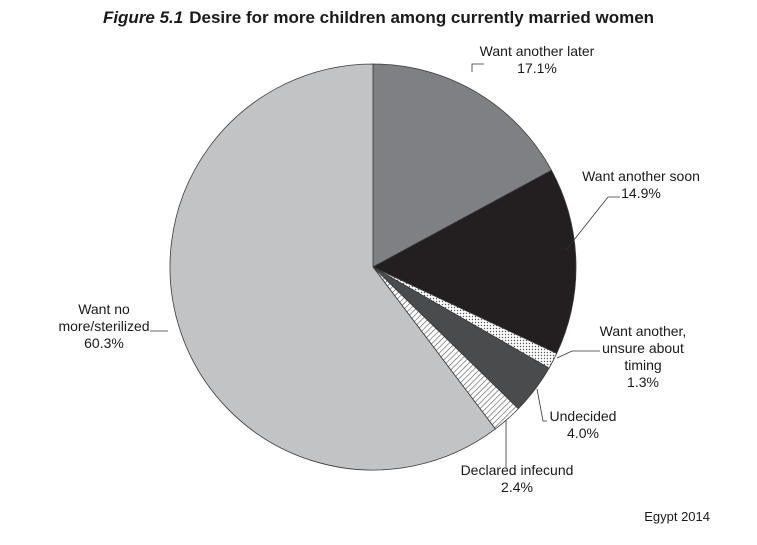 This screenshot has height=545, width=757. I want to click on slice-label-1: Want another later, so click(537, 51).